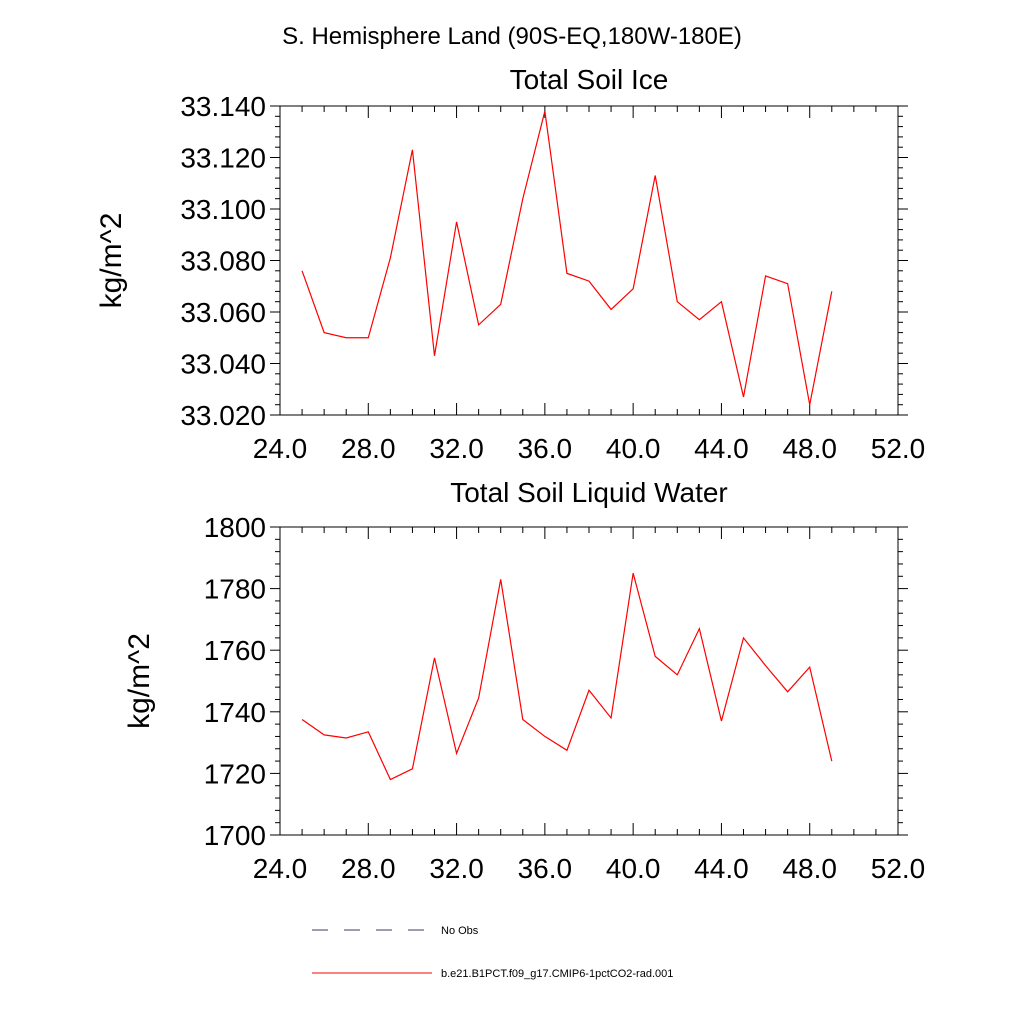 The height and width of the screenshot is (1024, 1024). Describe the element at coordinates (512, 36) in the screenshot. I see `page-title: S. Hemisphere Land (90S-EQ,180W-180E)` at that location.